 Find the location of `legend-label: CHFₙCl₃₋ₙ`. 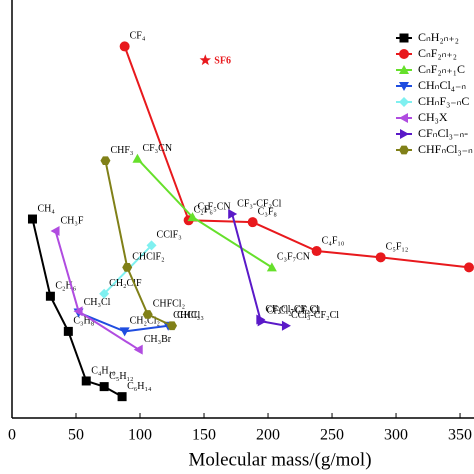

legend-label: CHFₙCl₃₋ₙ is located at coordinates (445, 149).